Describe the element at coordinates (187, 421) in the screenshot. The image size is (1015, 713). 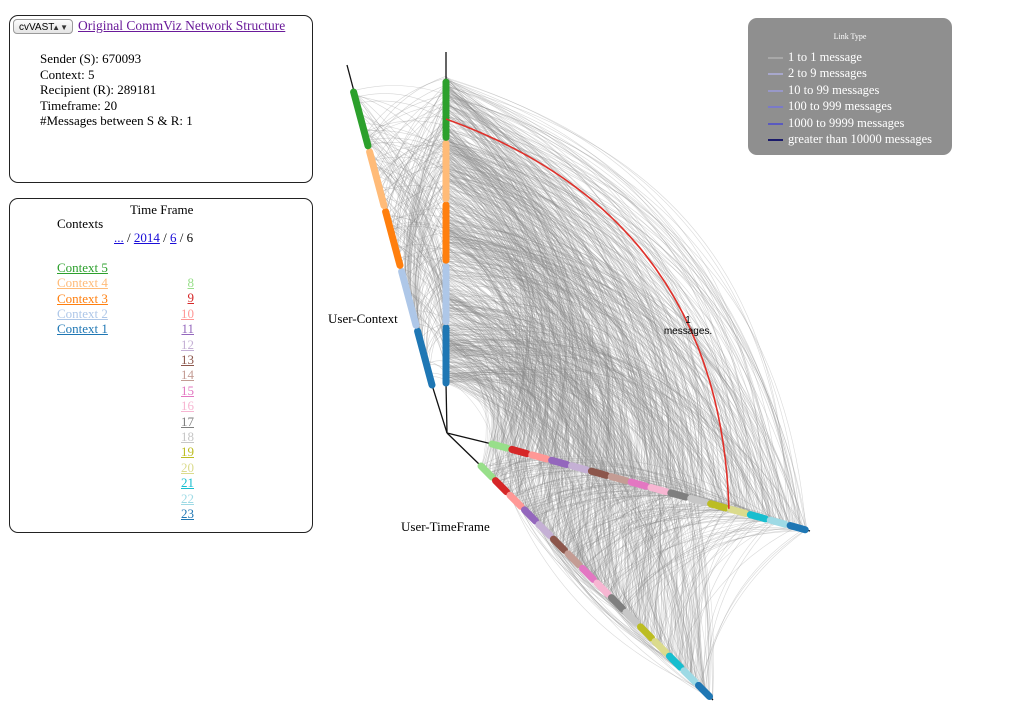
I see `timeframe-link: 17` at that location.